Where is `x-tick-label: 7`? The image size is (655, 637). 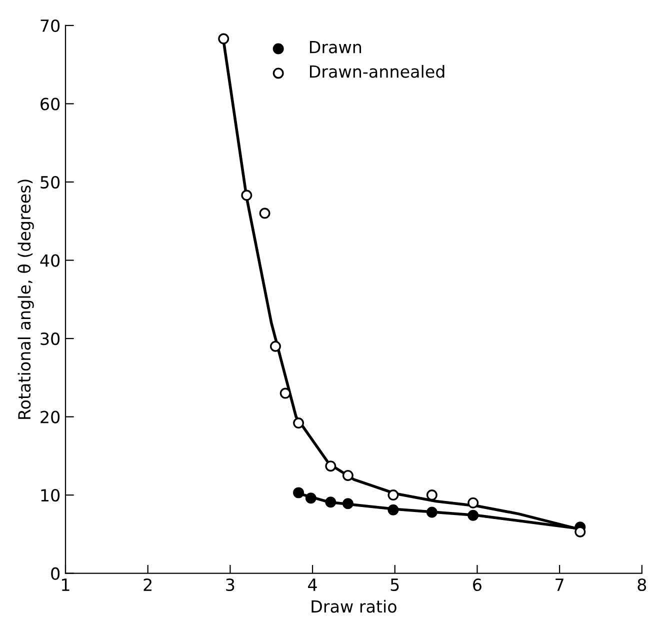 x-tick-label: 7 is located at coordinates (560, 584).